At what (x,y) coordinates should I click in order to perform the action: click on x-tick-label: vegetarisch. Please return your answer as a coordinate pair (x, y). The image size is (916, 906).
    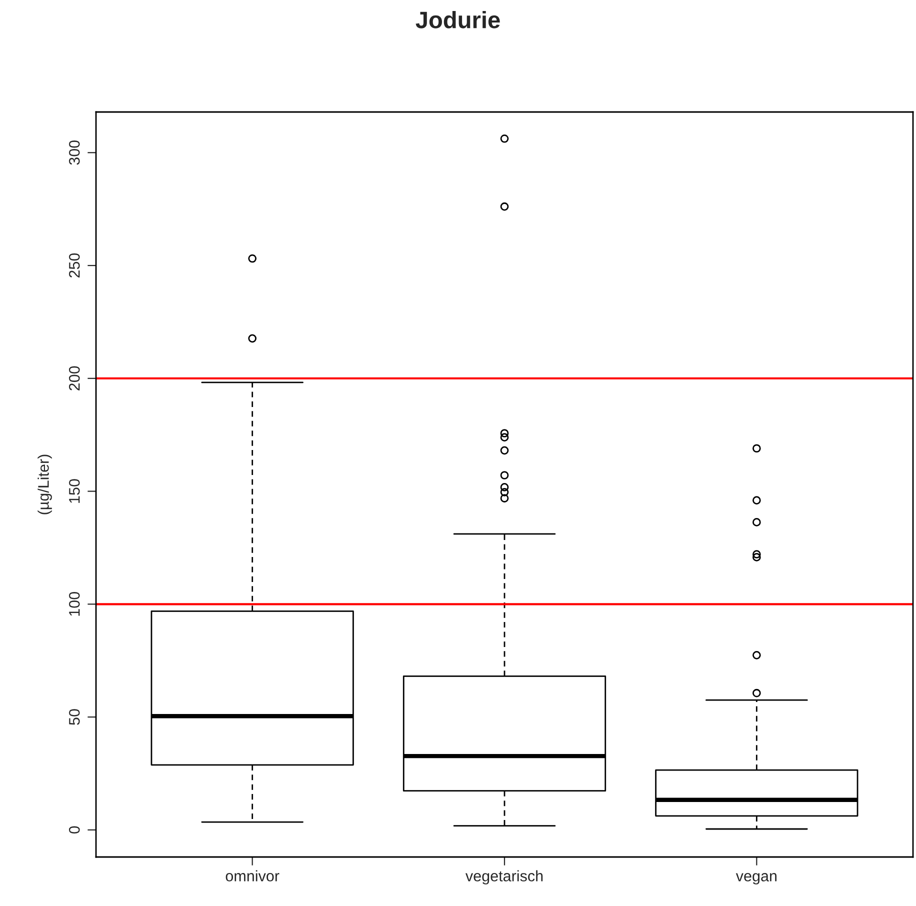
    Looking at the image, I should click on (504, 877).